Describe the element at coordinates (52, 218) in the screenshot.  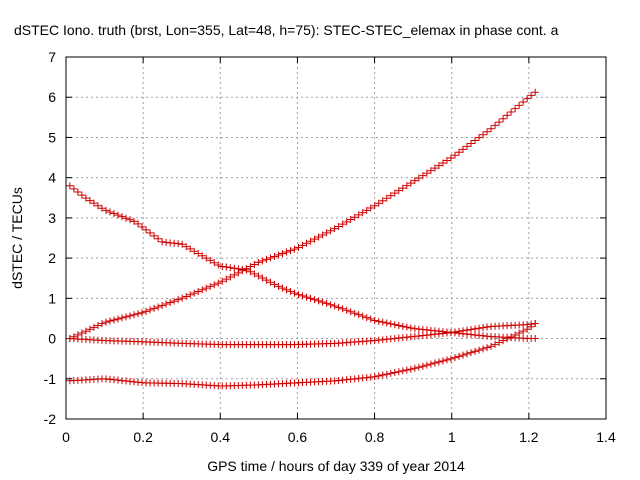
I see `y-tick-label: 3` at that location.